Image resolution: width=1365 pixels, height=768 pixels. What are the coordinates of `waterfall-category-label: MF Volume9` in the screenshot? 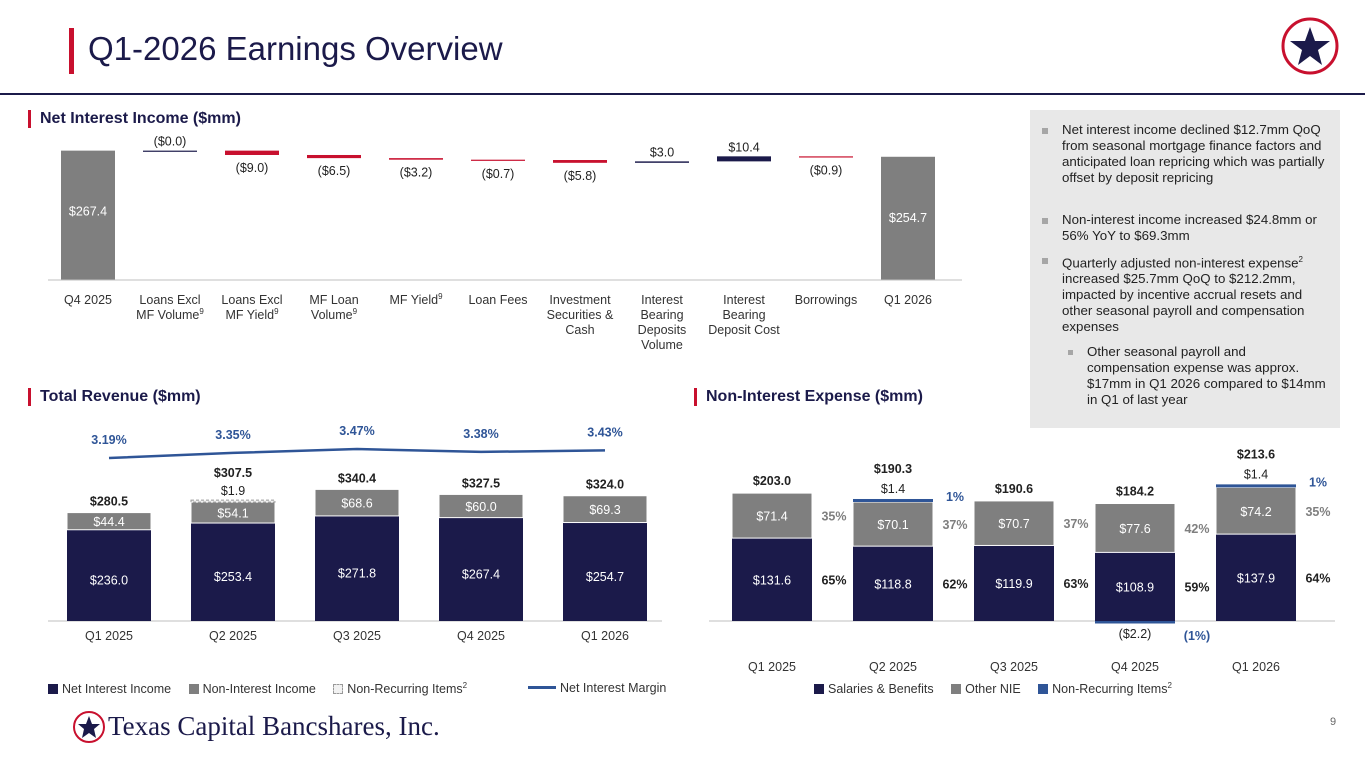 It's located at (170, 314).